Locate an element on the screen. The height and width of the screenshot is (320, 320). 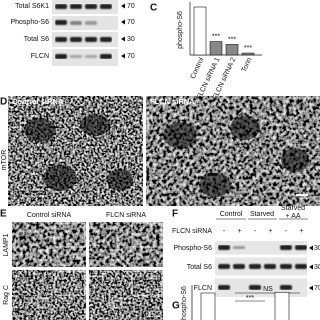
comparison: NS is located at coordinates (268, 289).